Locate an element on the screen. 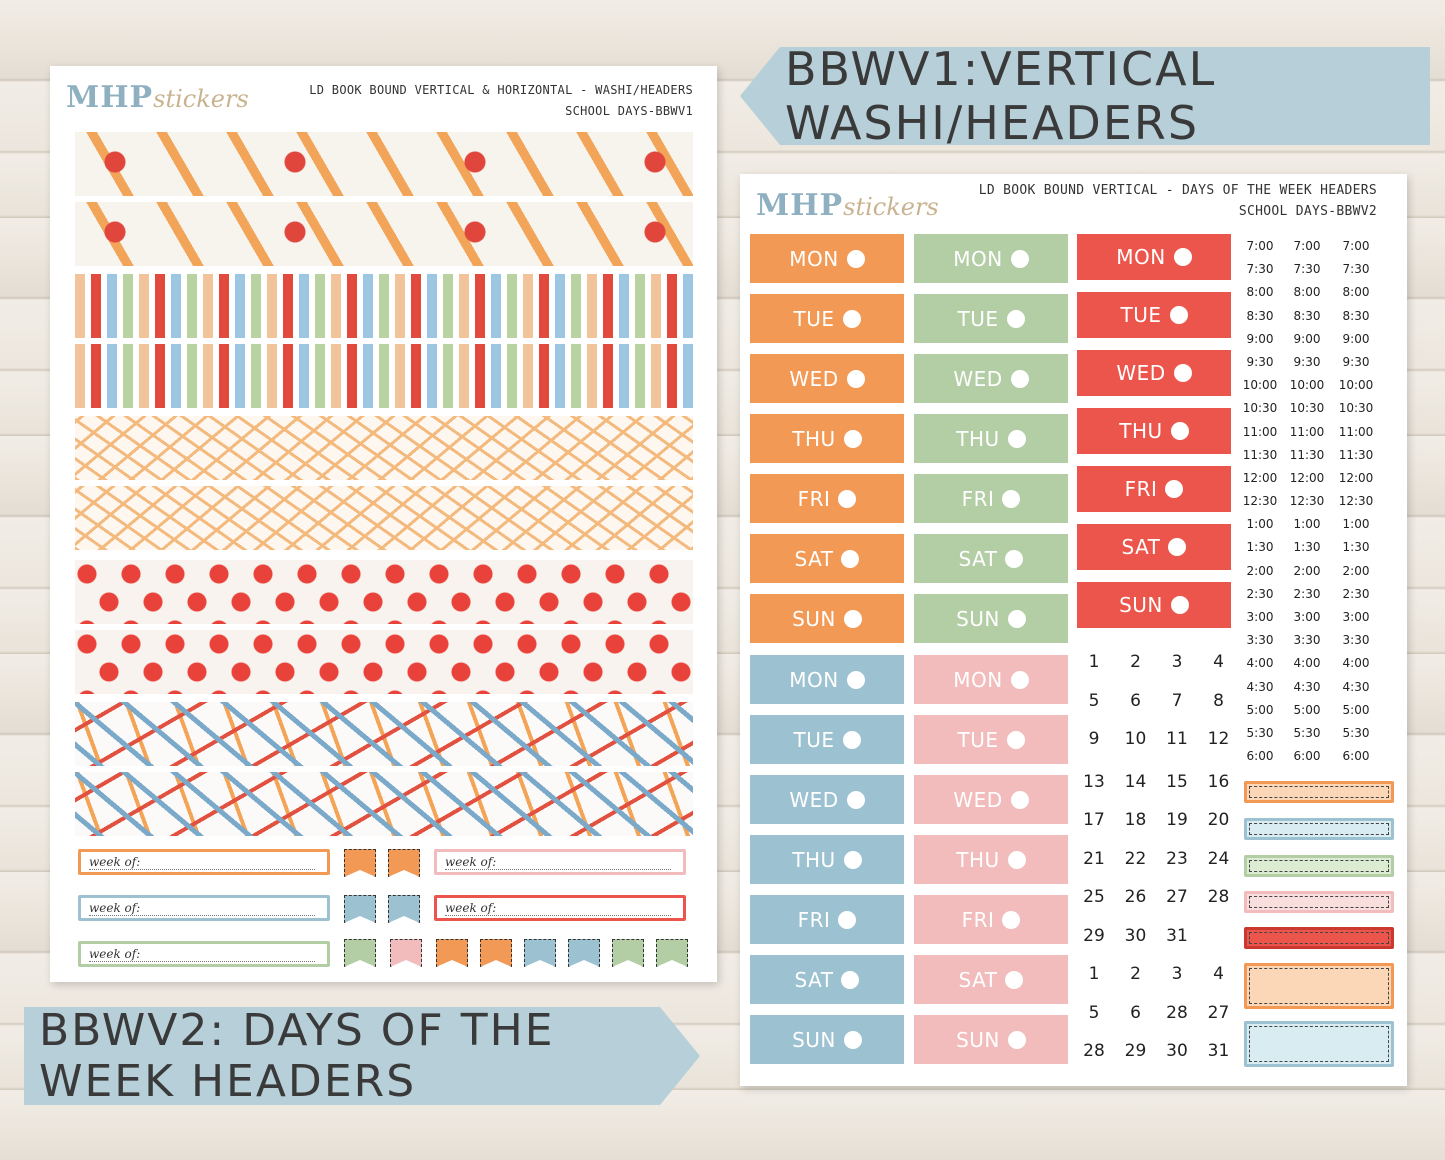  date-number: 12 is located at coordinates (1218, 739).